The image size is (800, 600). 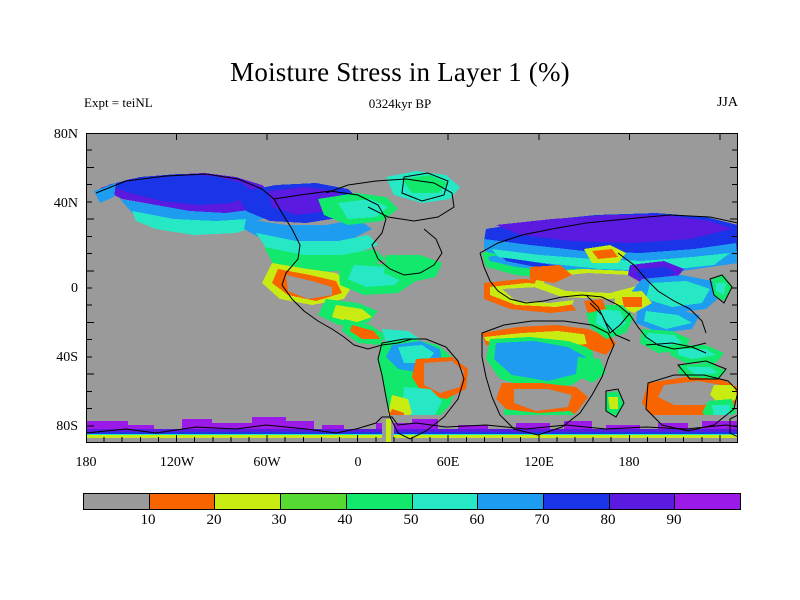 I want to click on colorbar-tick-50: 50, so click(x=411, y=520).